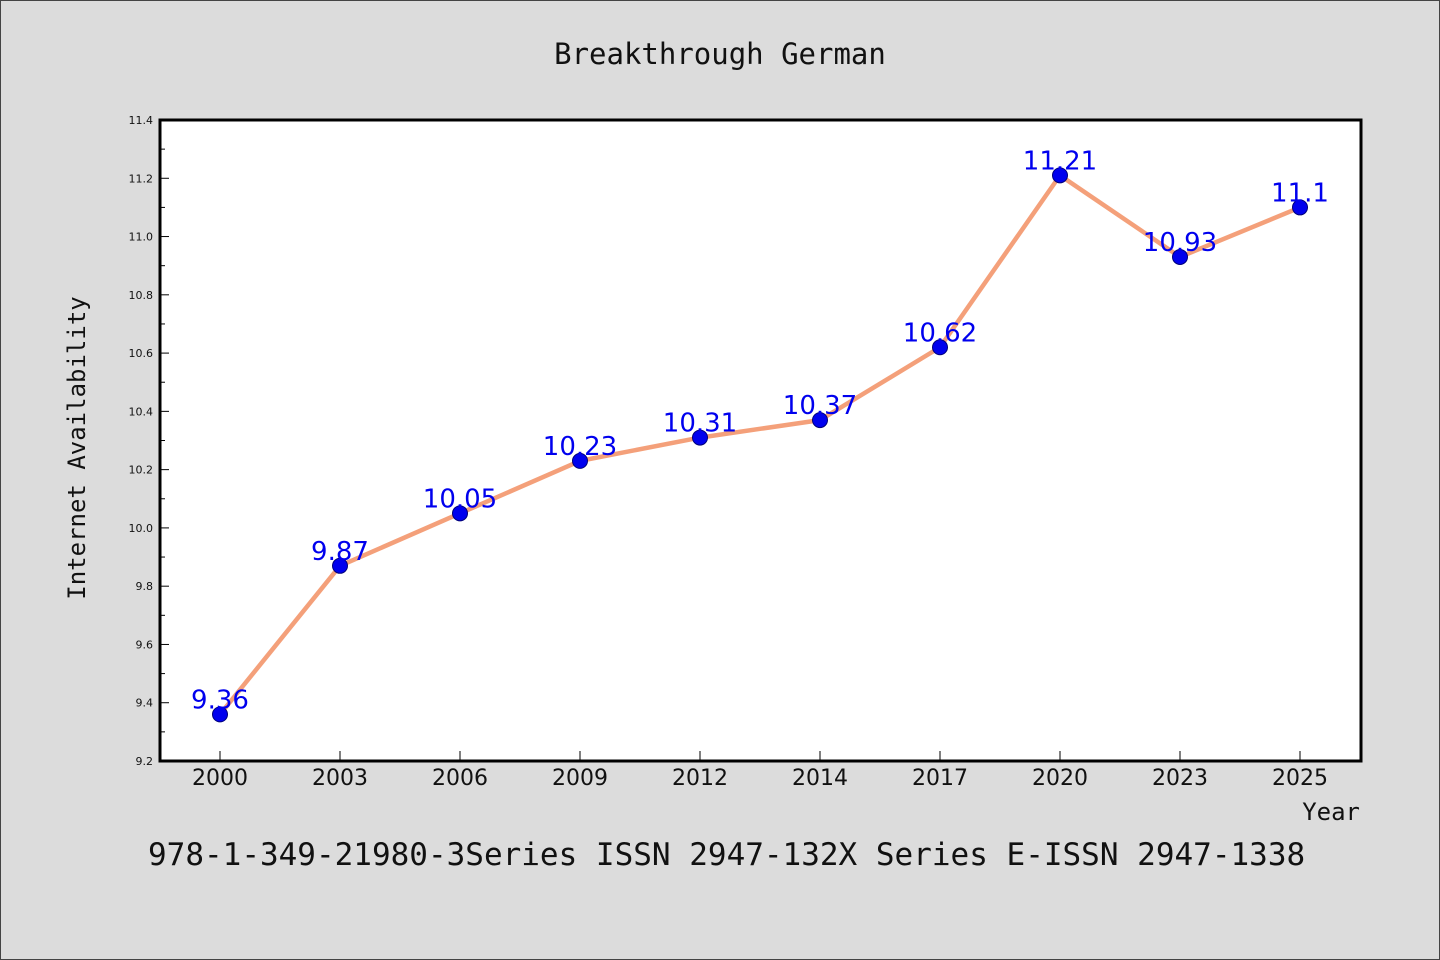 The height and width of the screenshot is (960, 1440). I want to click on y-tick-label: 9.4, so click(145, 703).